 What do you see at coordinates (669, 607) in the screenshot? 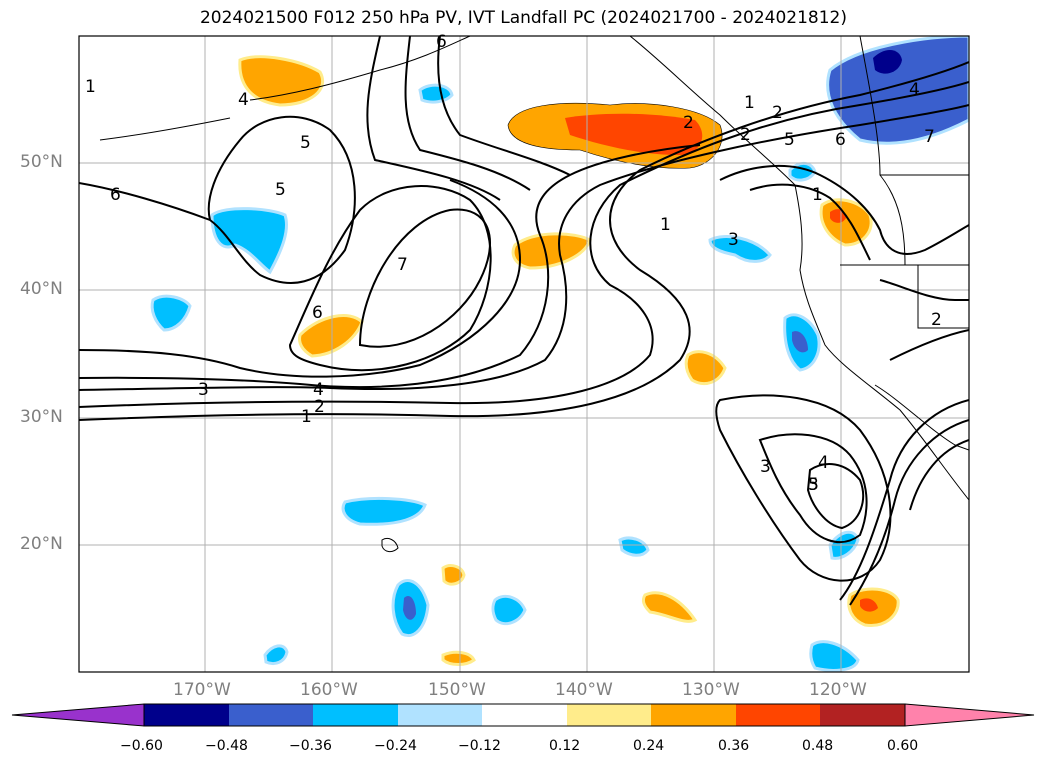
I see `shade-pos-s1` at bounding box center [669, 607].